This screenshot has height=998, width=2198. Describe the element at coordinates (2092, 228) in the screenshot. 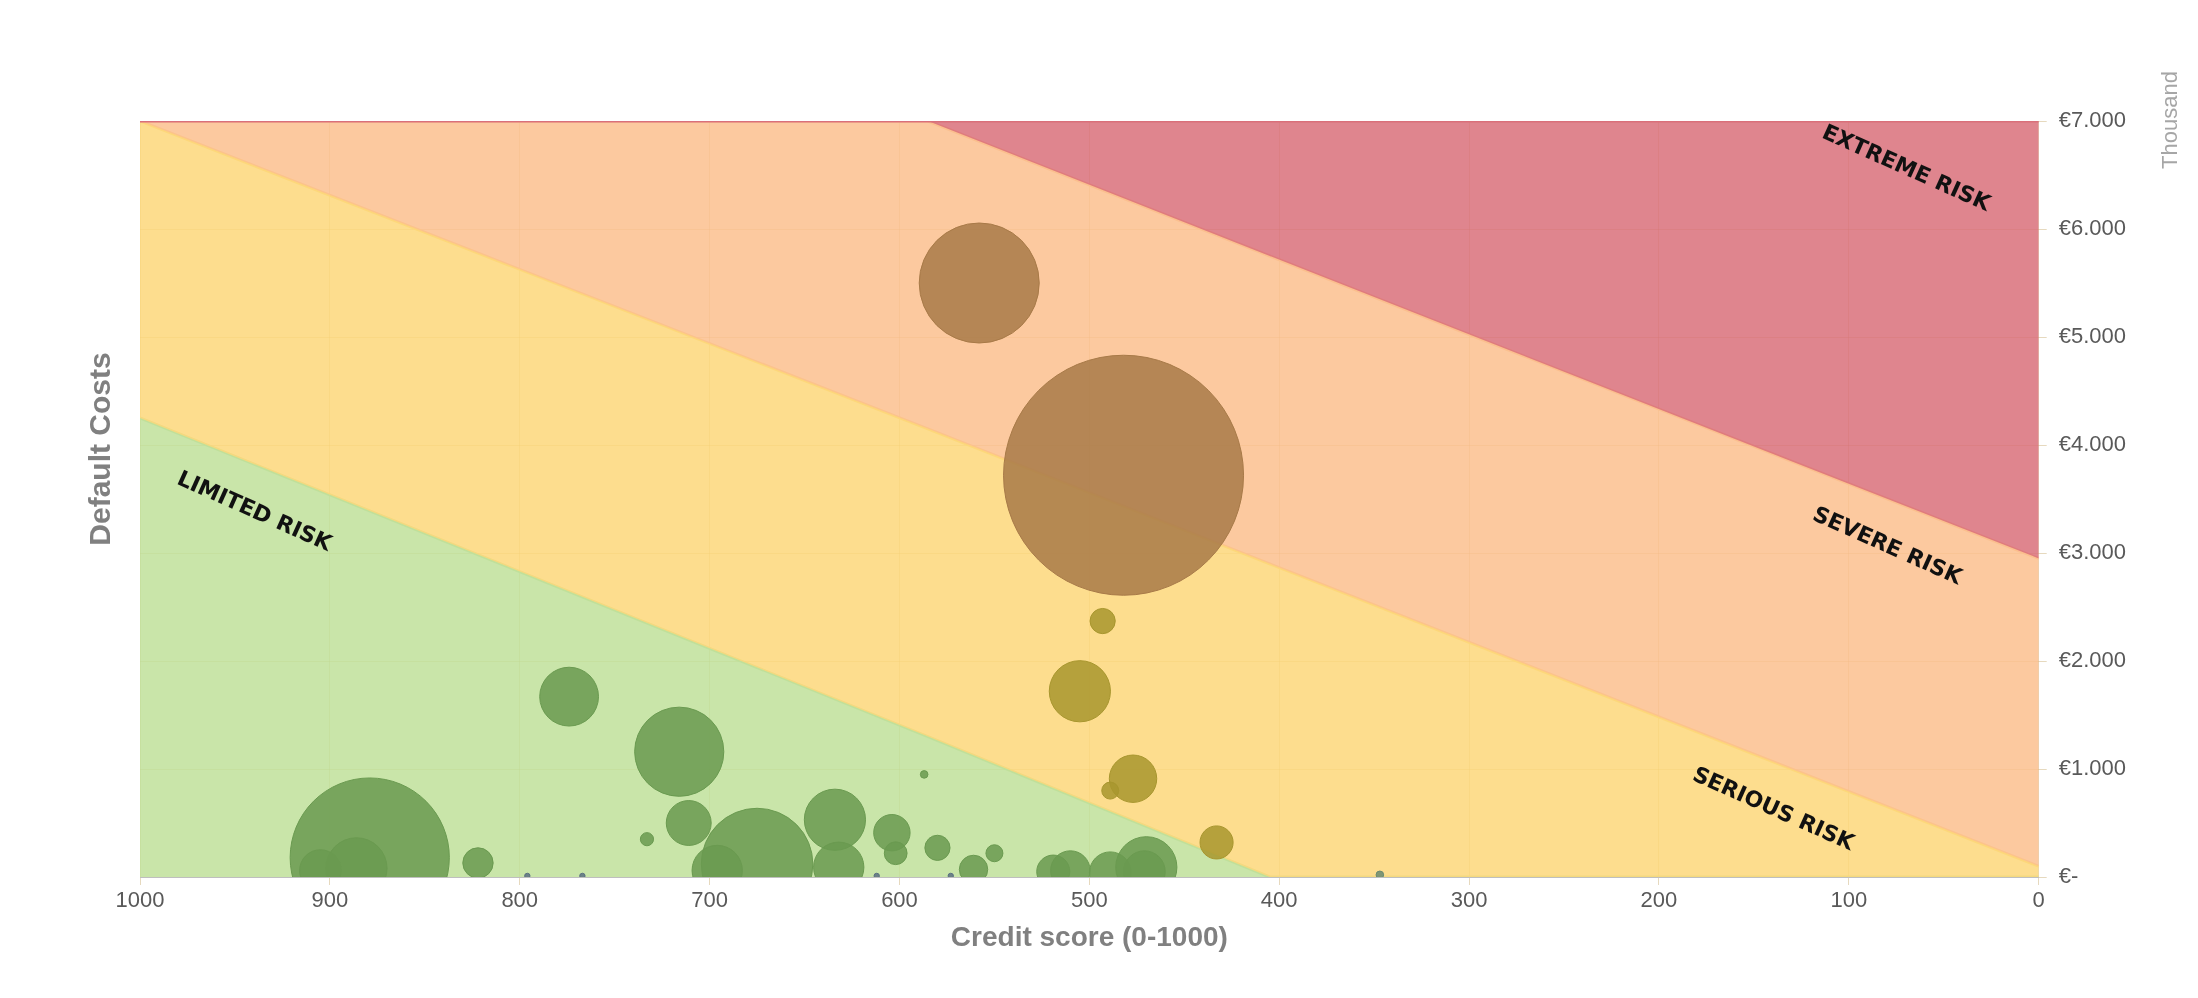

I see `y-tick-label: €6.000` at that location.